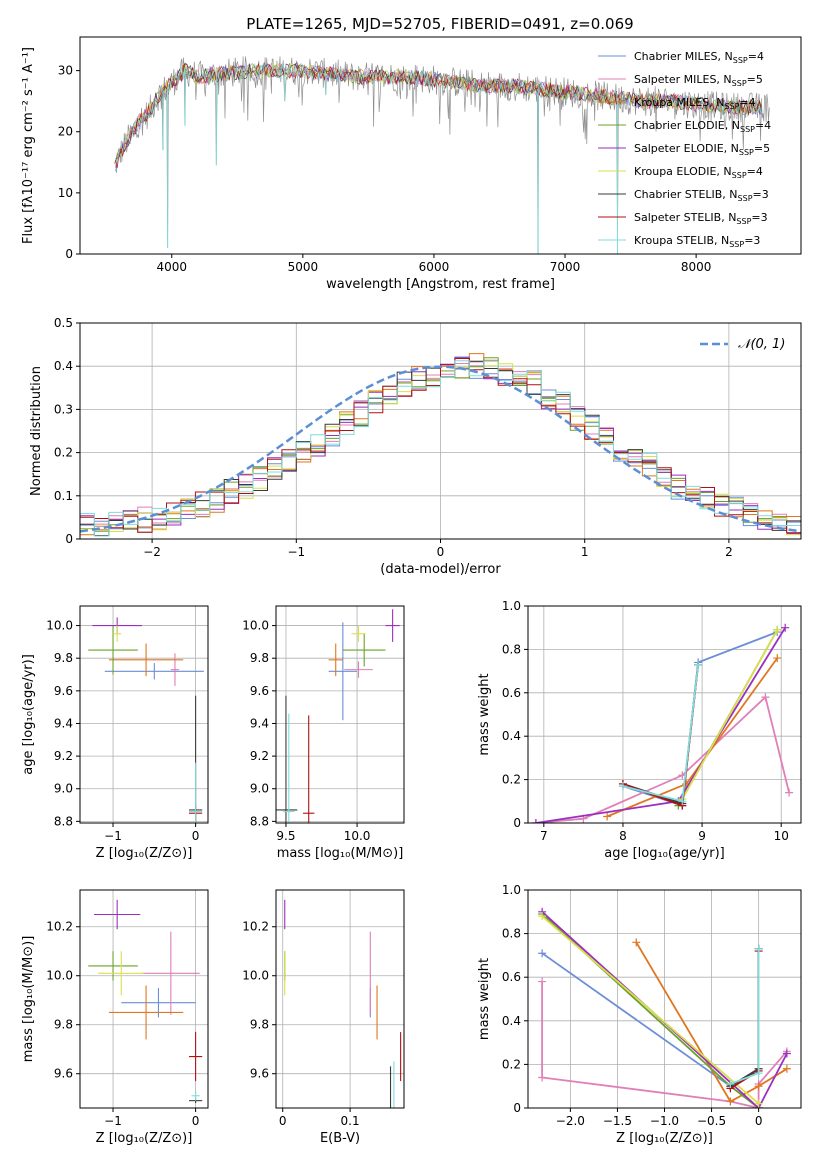 The image size is (819, 1170). Describe the element at coordinates (701, 218) in the screenshot. I see `legend-entry: Salpeter STELIB, NSSP=3` at that location.